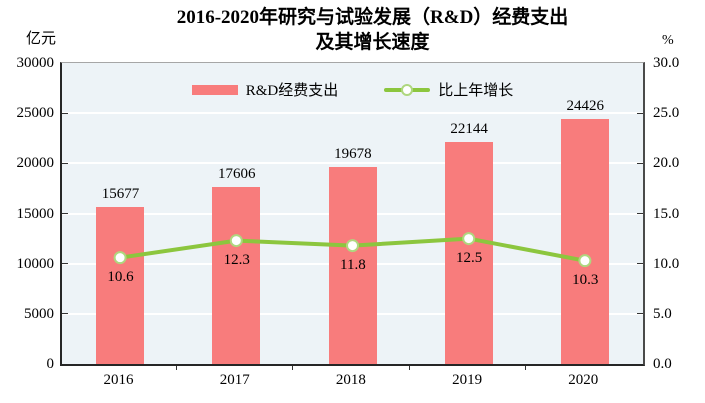  What do you see at coordinates (666, 163) in the screenshot?
I see `right-axis-tick-label: 20.0` at bounding box center [666, 163].